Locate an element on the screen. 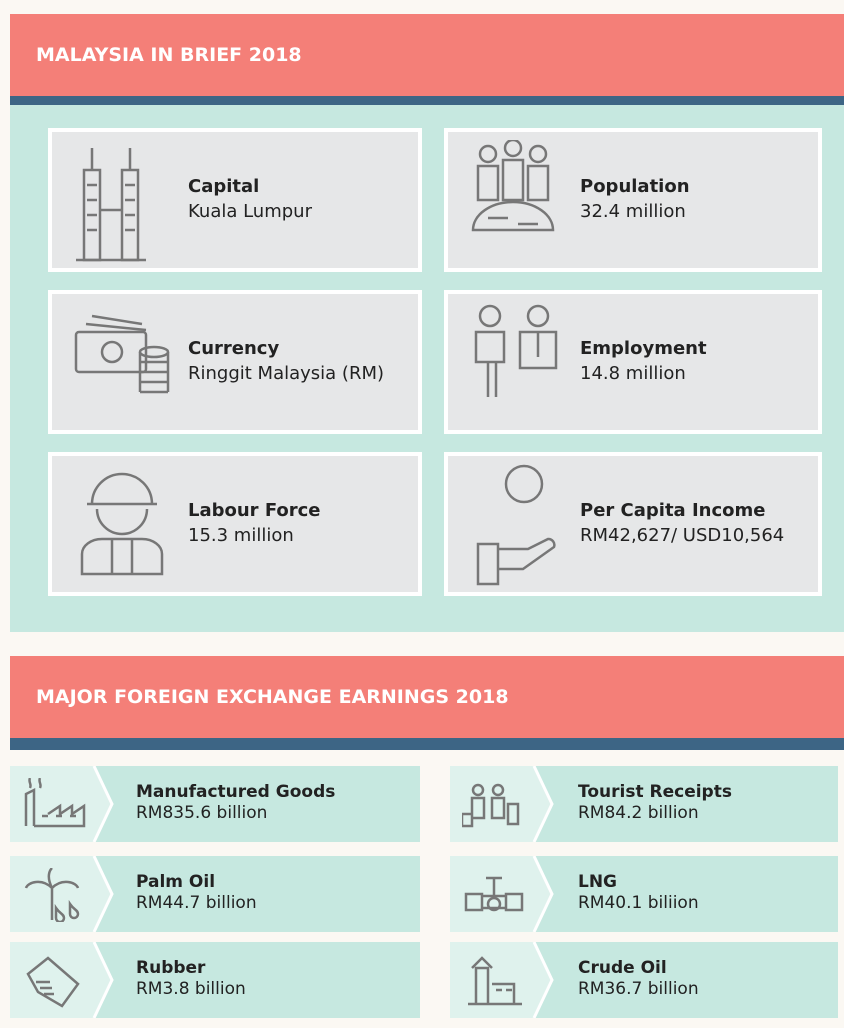 The image size is (844, 1028). earning-row: Tourist Receipts RM84.2 billion is located at coordinates (644, 804).